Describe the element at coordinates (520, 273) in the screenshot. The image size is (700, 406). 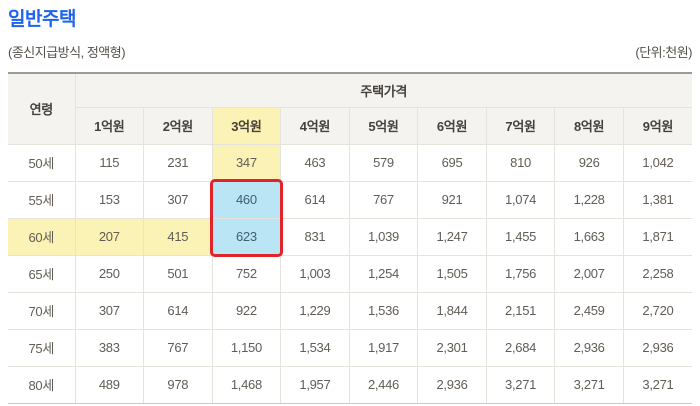
I see `table-cell: 1,756` at that location.